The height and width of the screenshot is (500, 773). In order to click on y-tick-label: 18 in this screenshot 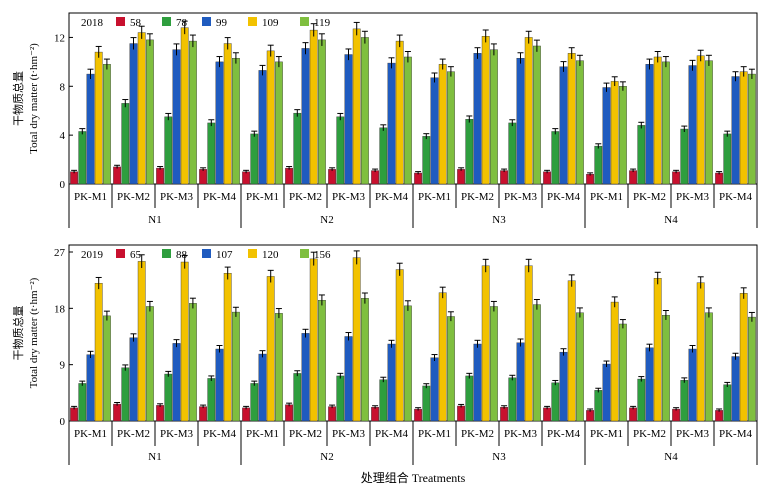, I will do `click(60, 309)`.